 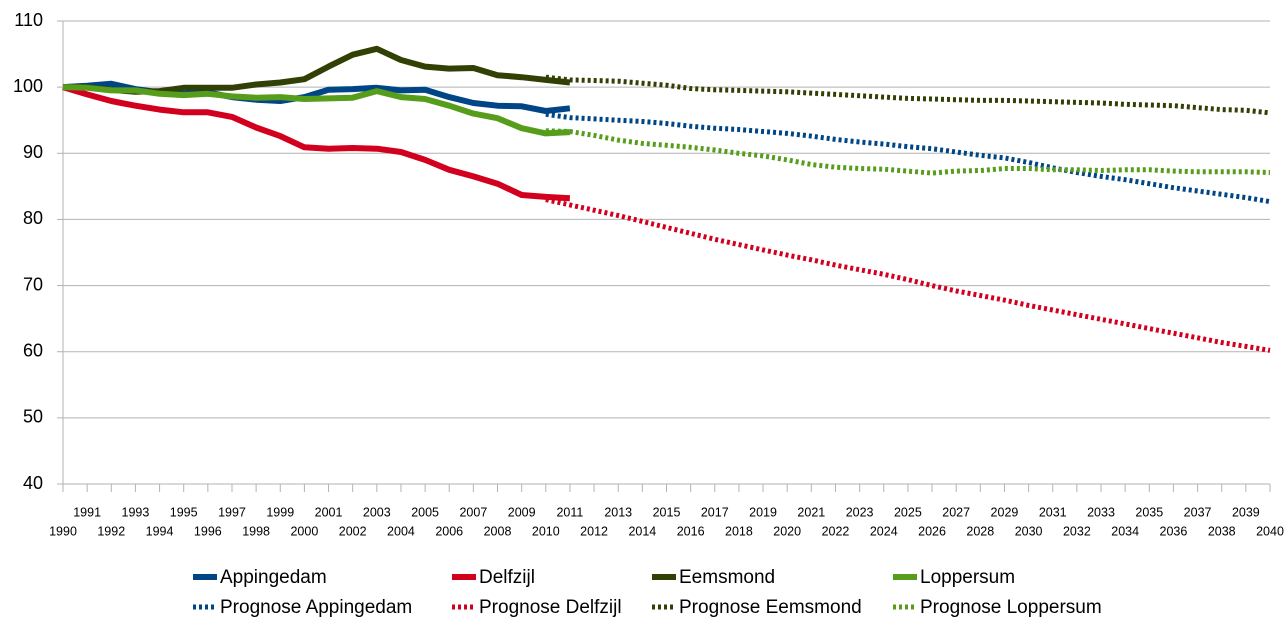 What do you see at coordinates (136, 512) in the screenshot?
I see `x-tick-label: 1993` at bounding box center [136, 512].